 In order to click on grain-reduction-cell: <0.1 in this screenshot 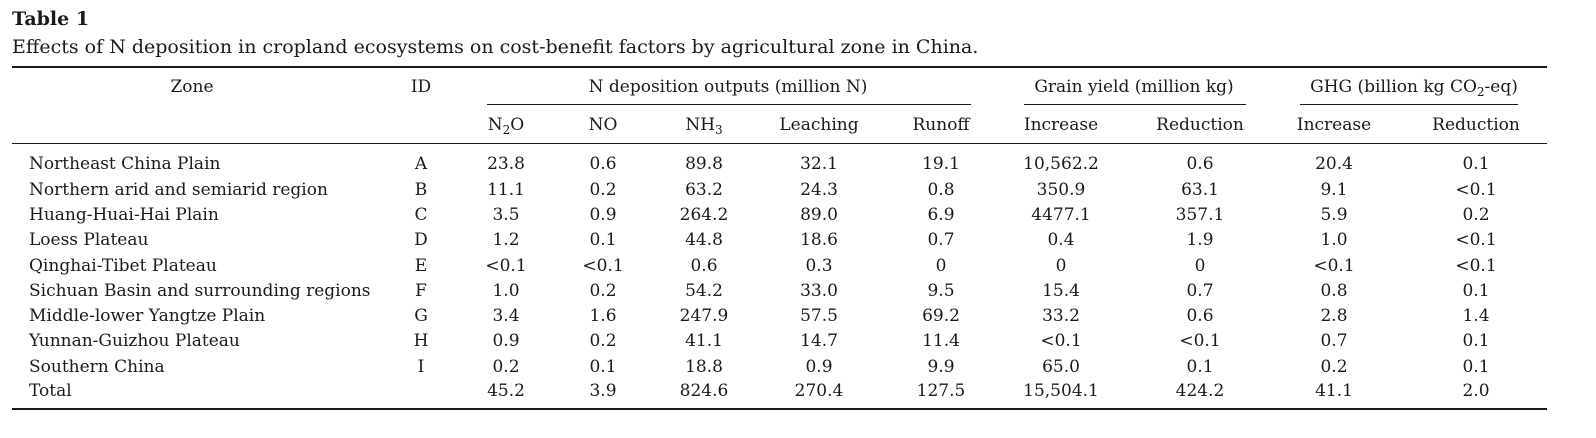, I will do `click(1200, 341)`.